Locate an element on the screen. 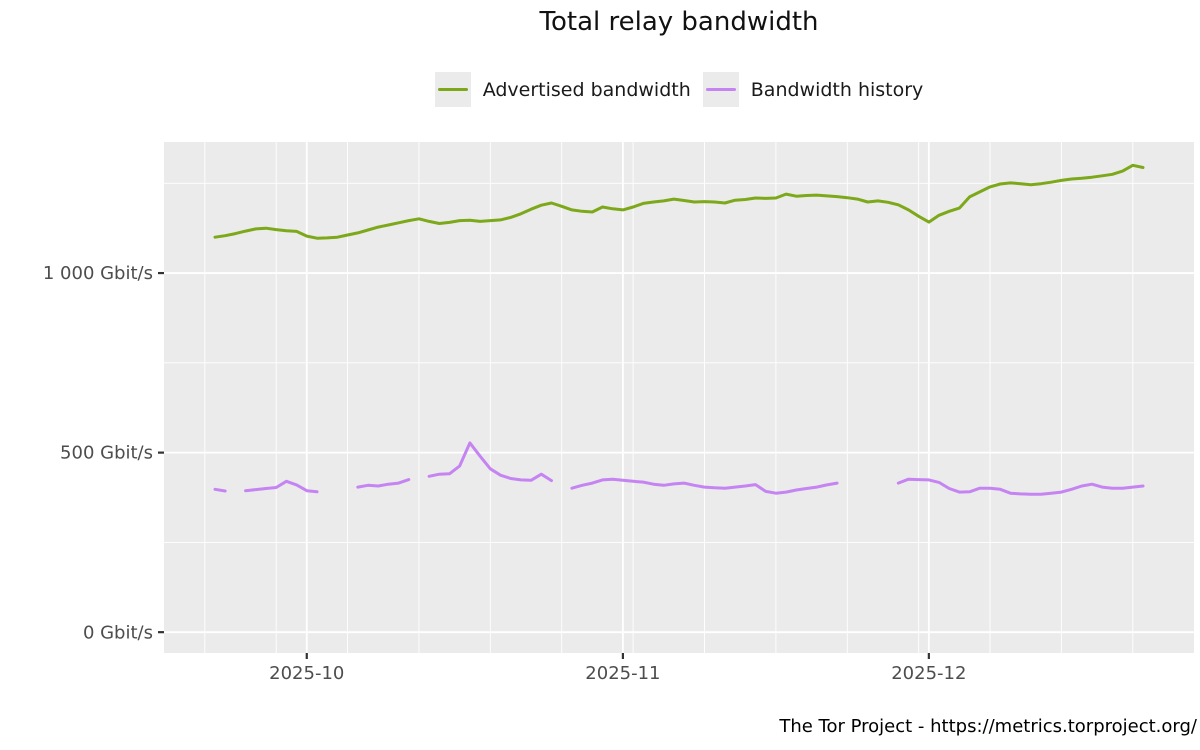 The width and height of the screenshot is (1200, 750). series-line-advertised-bandwidth is located at coordinates (679, 201).